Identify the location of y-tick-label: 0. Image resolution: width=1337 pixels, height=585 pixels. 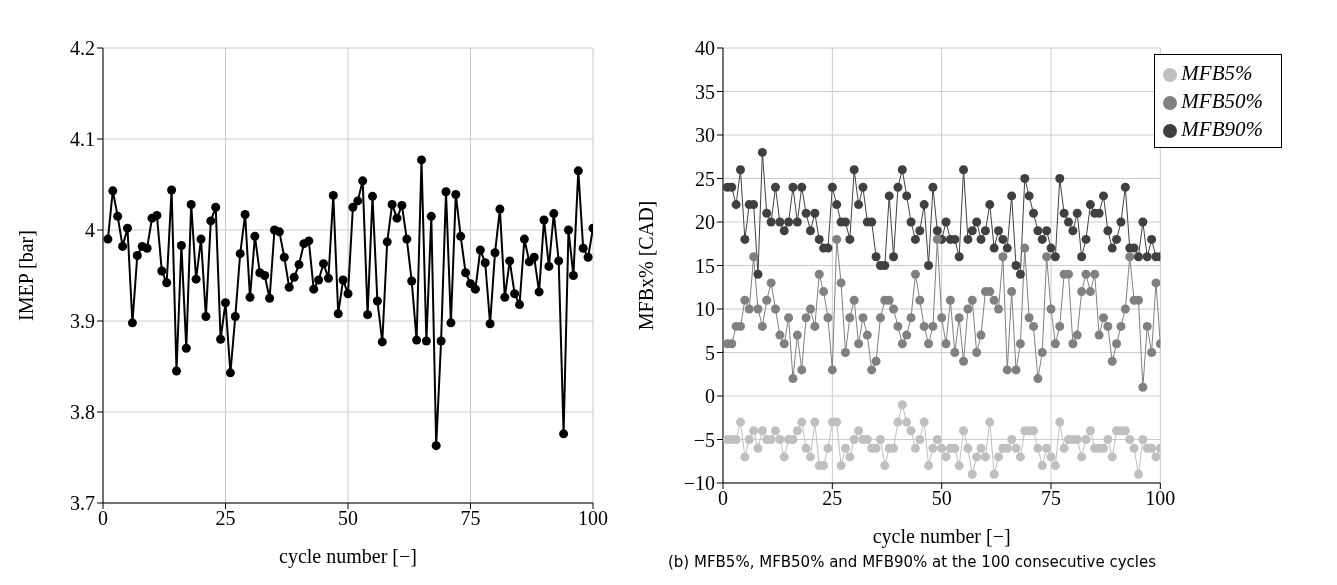
(710, 396).